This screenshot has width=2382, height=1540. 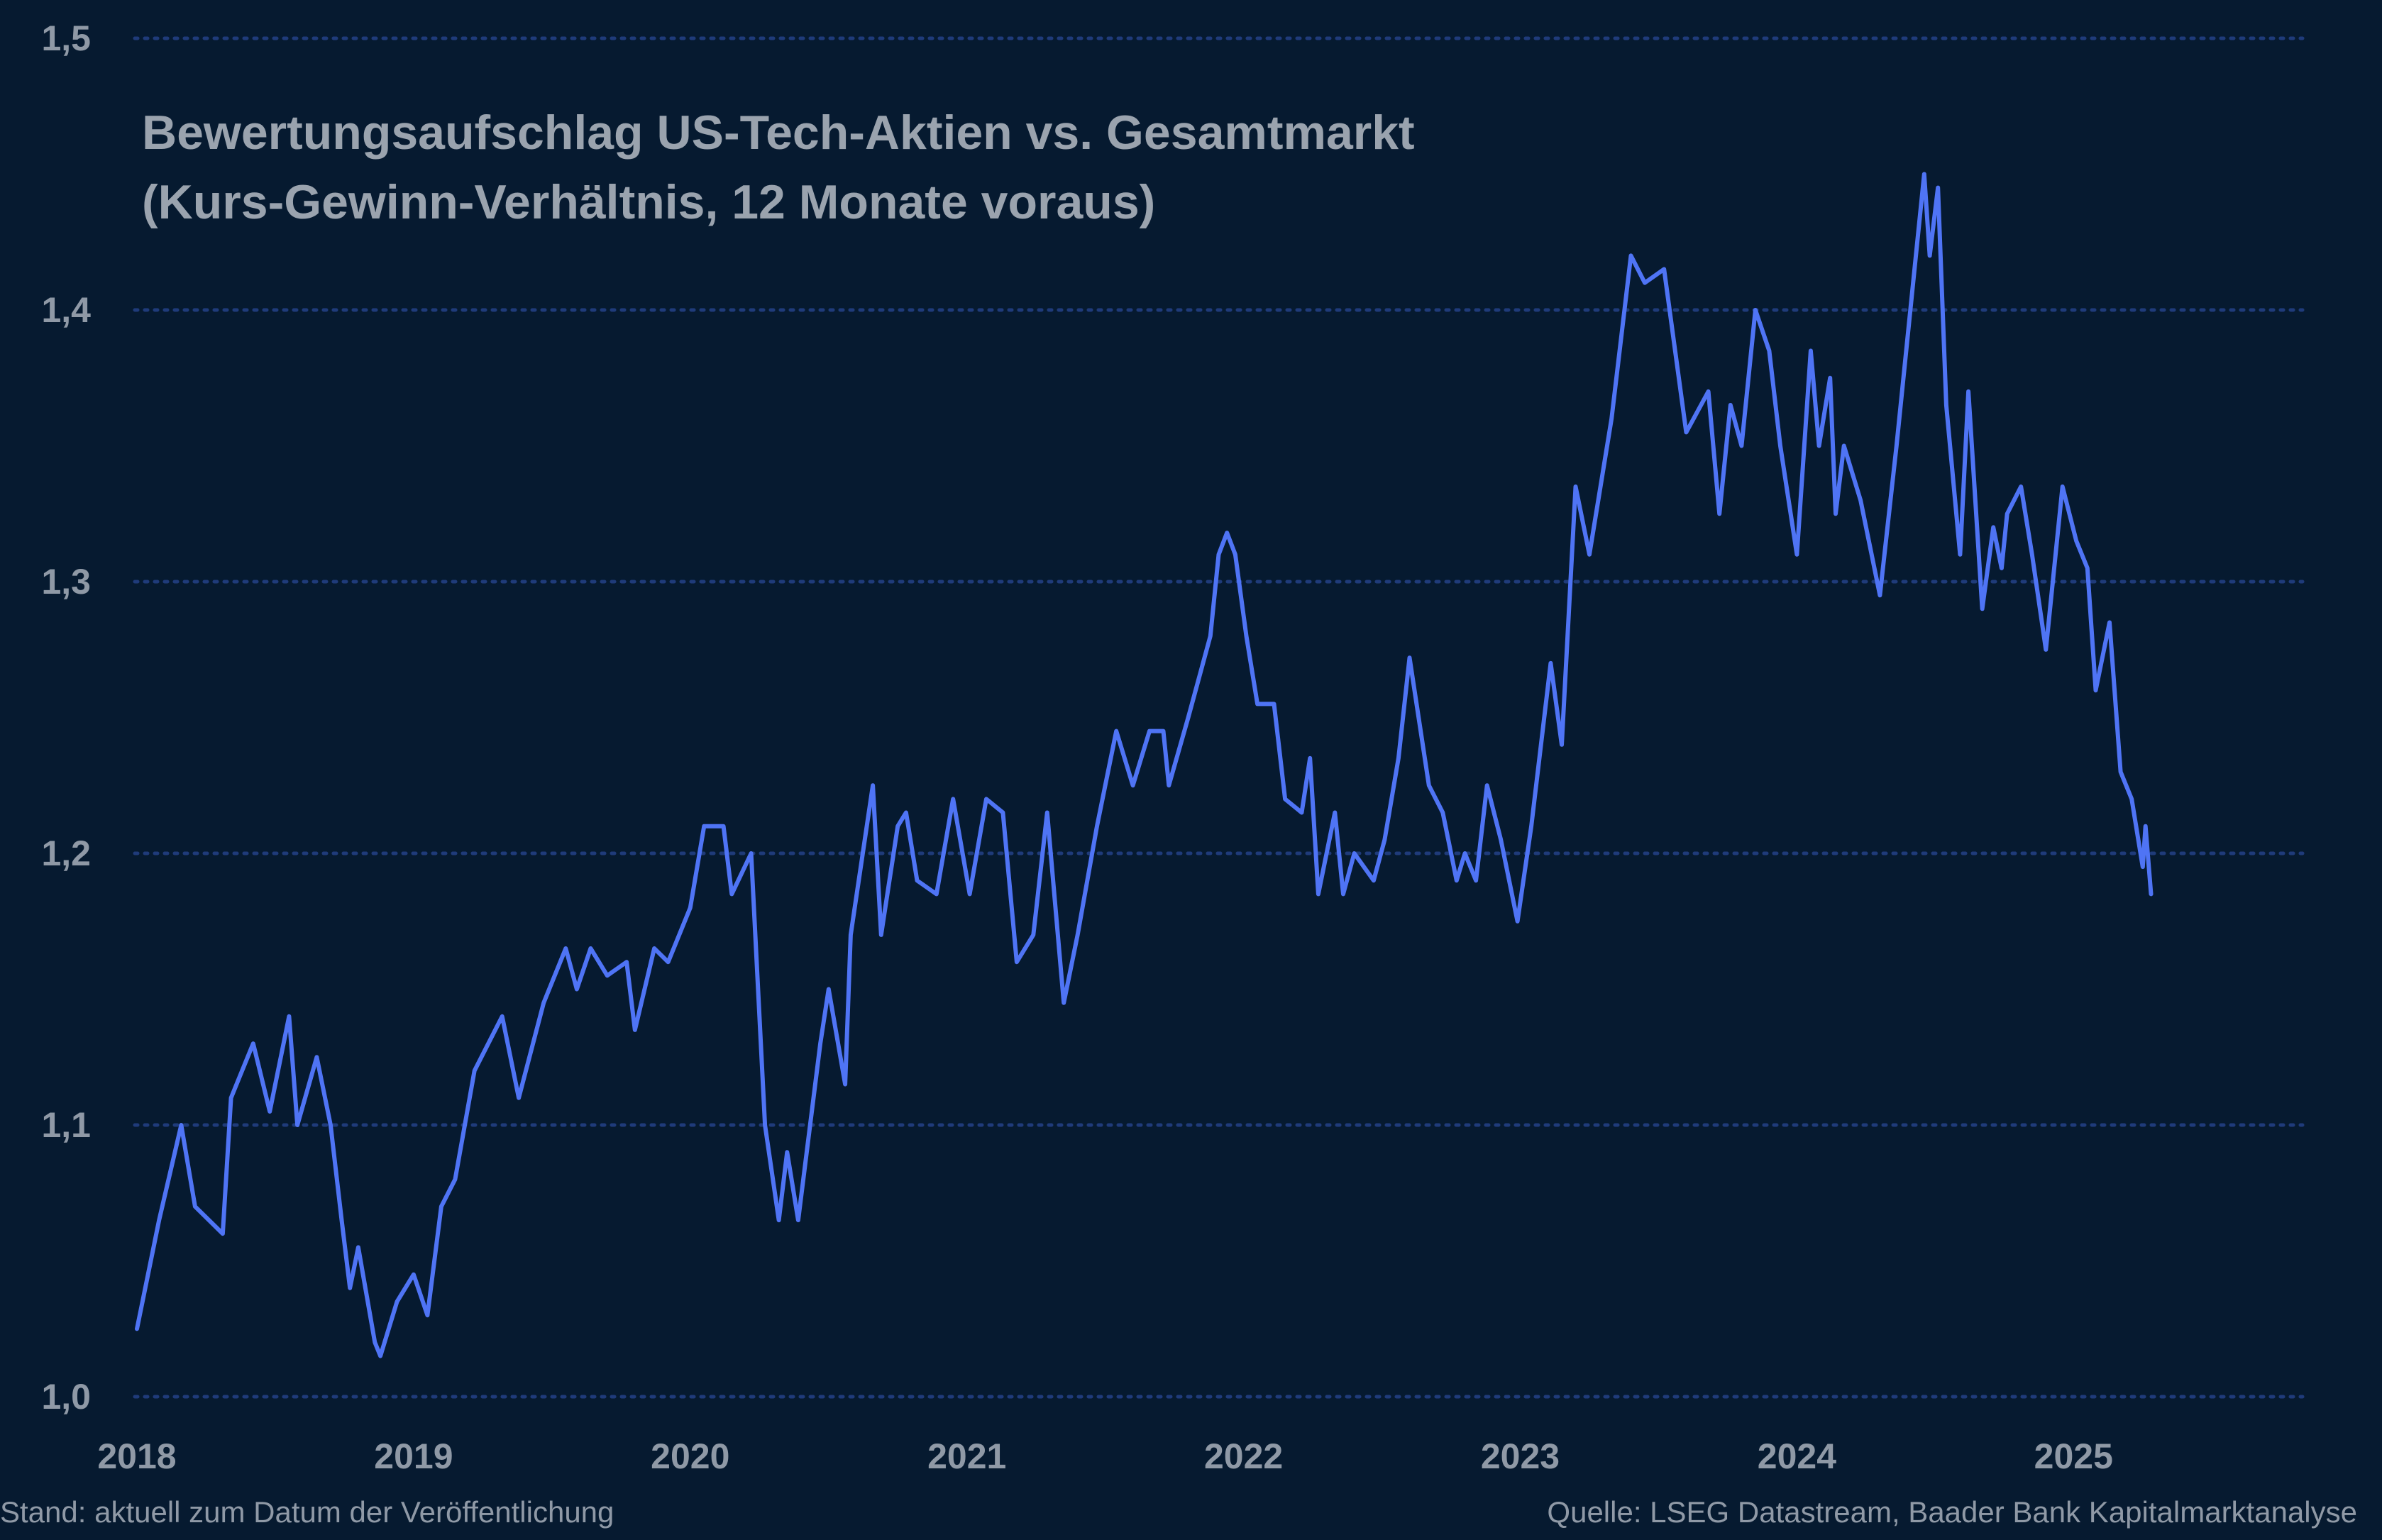 I want to click on x-tick-label: 2021, so click(x=966, y=1456).